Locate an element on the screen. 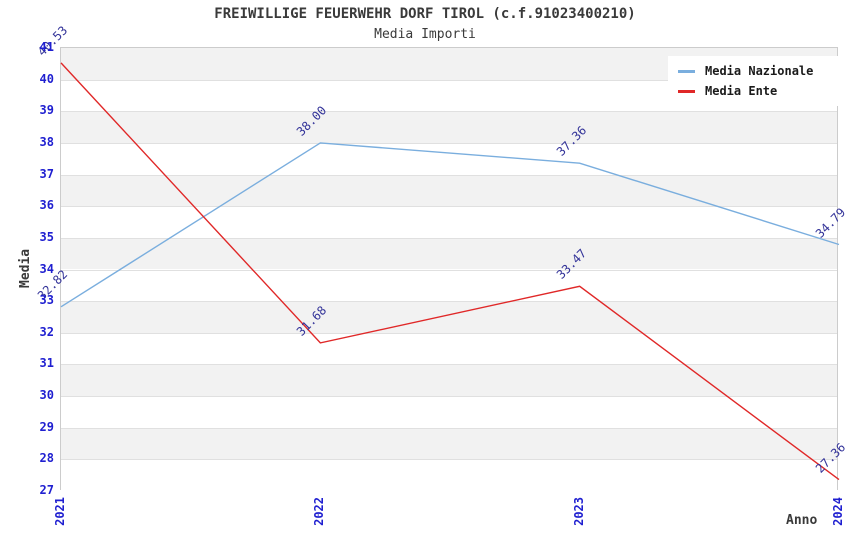 The height and width of the screenshot is (550, 850). y-tick-label: 41 is located at coordinates (46, 47).